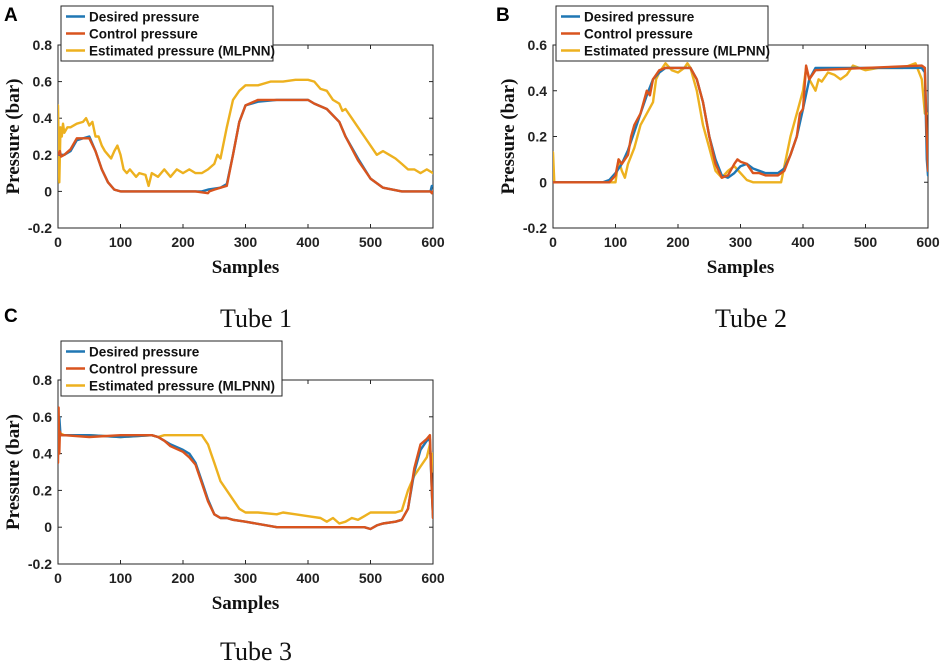 This screenshot has height=665, width=941. What do you see at coordinates (256, 651) in the screenshot?
I see `caption-tube-3: Tube 3` at bounding box center [256, 651].